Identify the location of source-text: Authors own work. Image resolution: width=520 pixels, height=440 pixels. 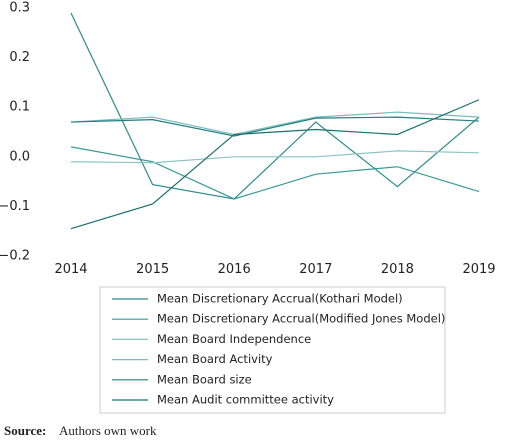
(108, 430).